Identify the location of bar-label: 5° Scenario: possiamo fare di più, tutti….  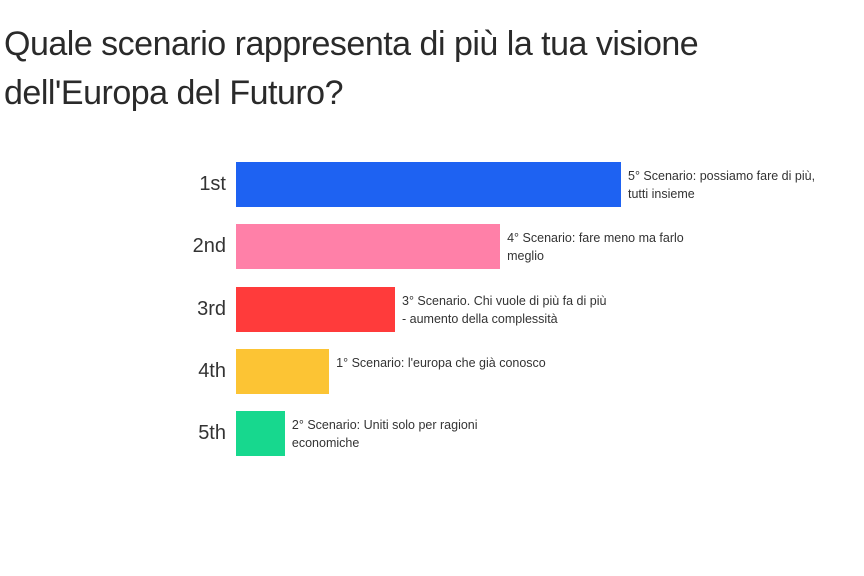
(722, 185).